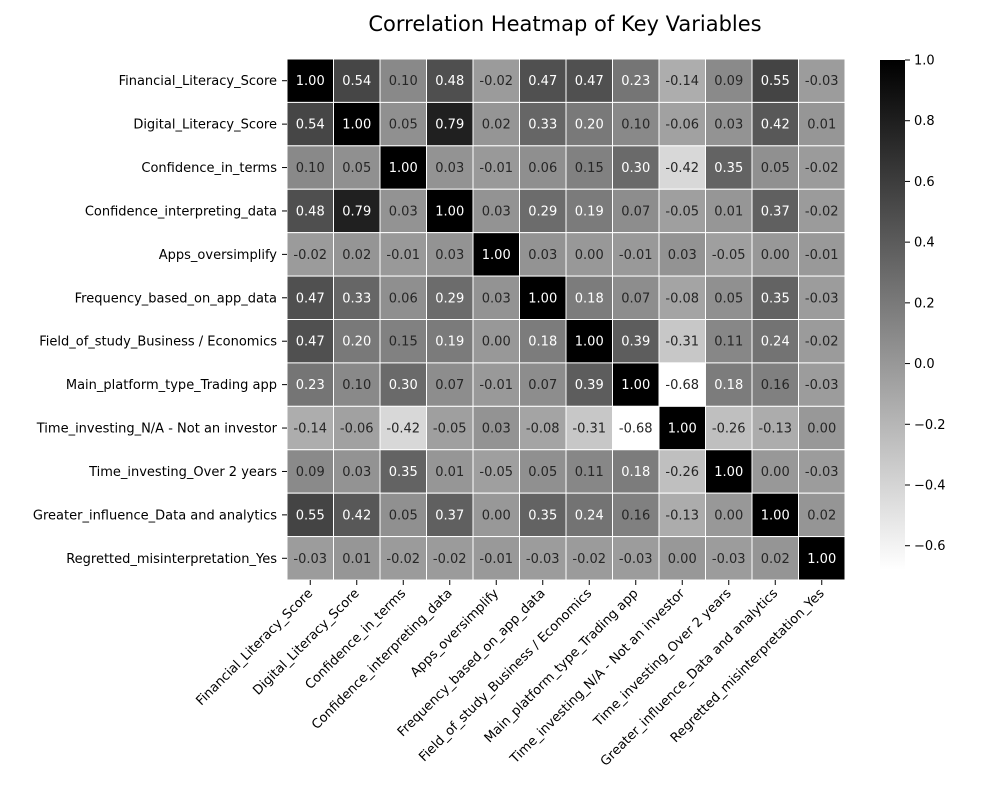  I want to click on colorbar-tick-label: 0.2, so click(924, 303).